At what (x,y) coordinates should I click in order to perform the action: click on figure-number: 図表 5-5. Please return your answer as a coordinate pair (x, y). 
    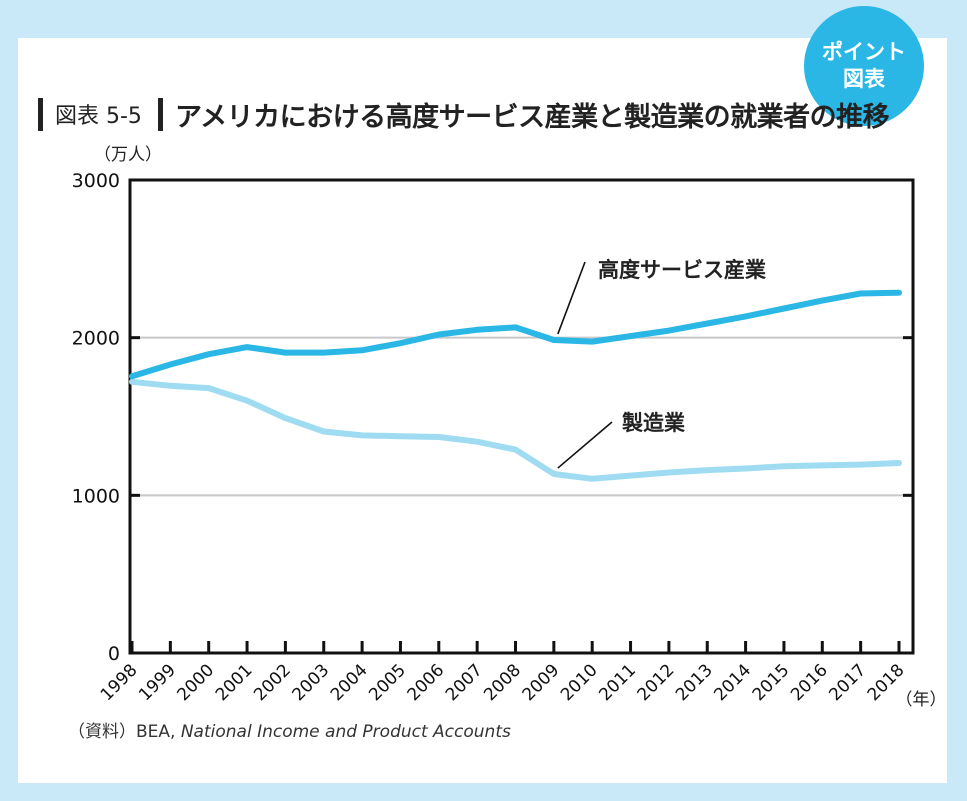
    Looking at the image, I should click on (98, 116).